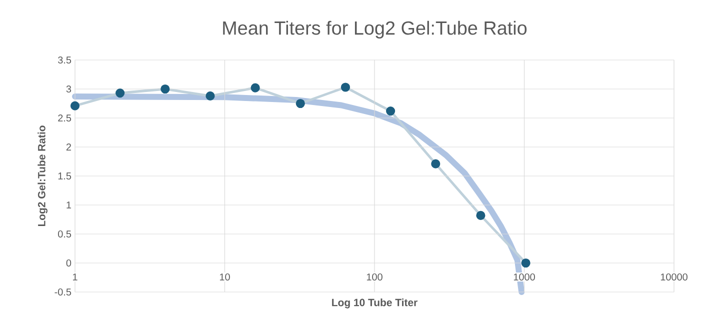 This screenshot has height=331, width=709. What do you see at coordinates (65, 118) in the screenshot?
I see `y-tick-label: 2.5` at bounding box center [65, 118].